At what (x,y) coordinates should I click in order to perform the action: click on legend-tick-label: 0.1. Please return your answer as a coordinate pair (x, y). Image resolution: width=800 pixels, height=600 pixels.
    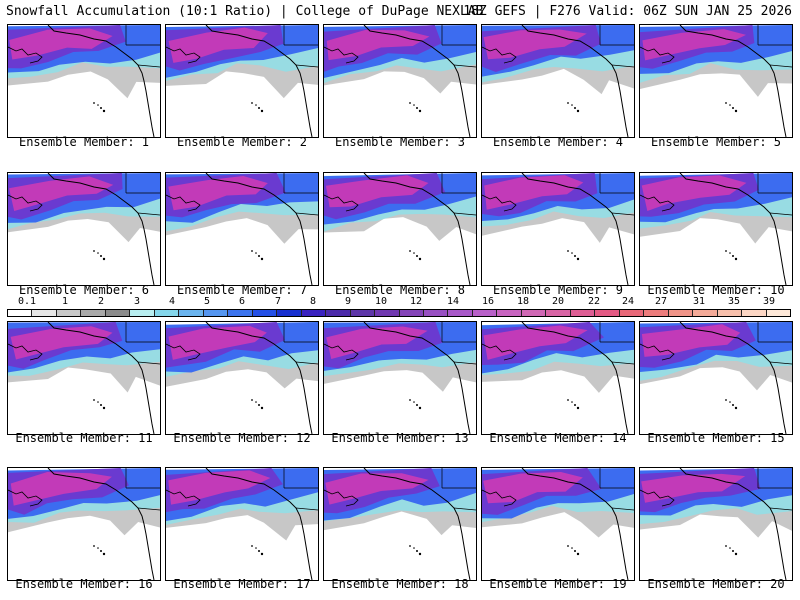
    Looking at the image, I should click on (27, 301).